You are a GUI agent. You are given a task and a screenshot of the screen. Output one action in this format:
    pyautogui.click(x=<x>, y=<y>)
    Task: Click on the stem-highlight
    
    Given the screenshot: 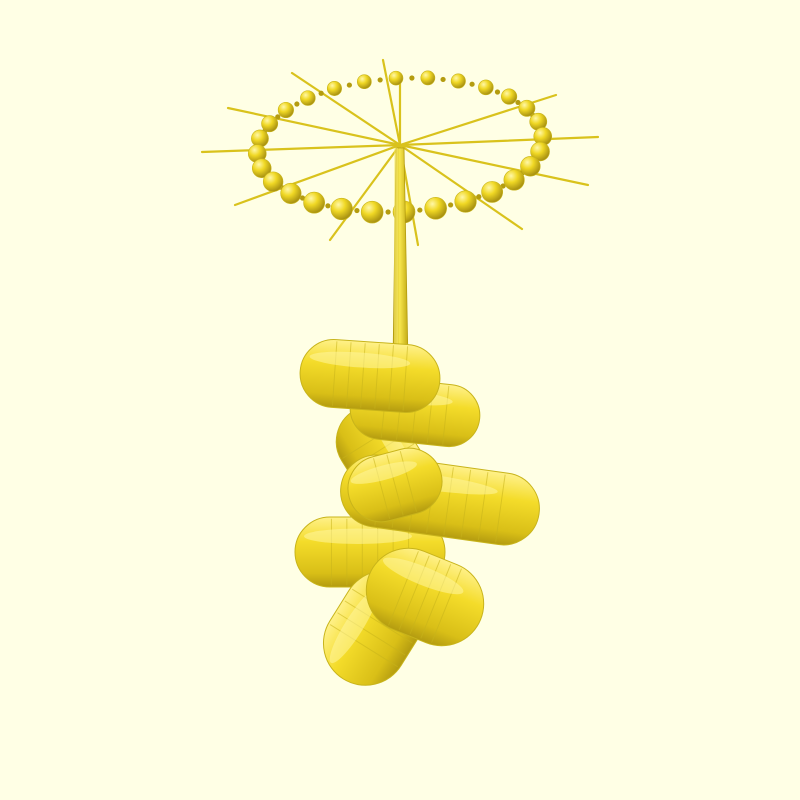 What is the action you would take?
    pyautogui.click(x=396, y=254)
    